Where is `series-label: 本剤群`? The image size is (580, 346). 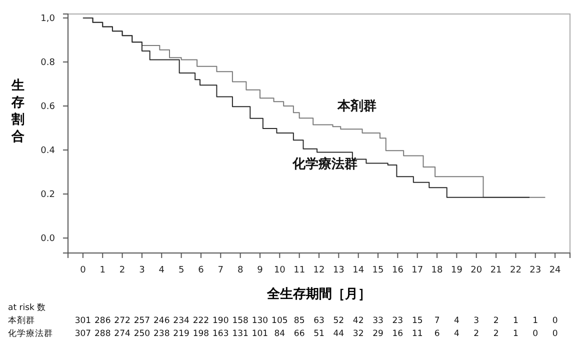 series-label: 本剤群 is located at coordinates (356, 106).